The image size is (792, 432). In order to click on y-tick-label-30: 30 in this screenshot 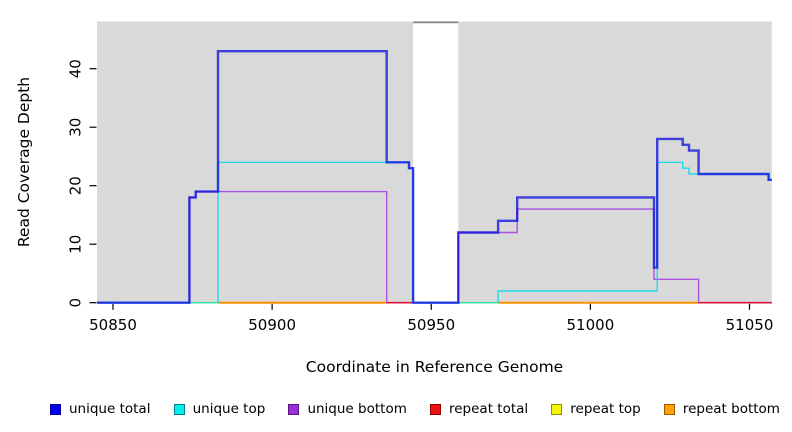, I will do `click(76, 127)`.